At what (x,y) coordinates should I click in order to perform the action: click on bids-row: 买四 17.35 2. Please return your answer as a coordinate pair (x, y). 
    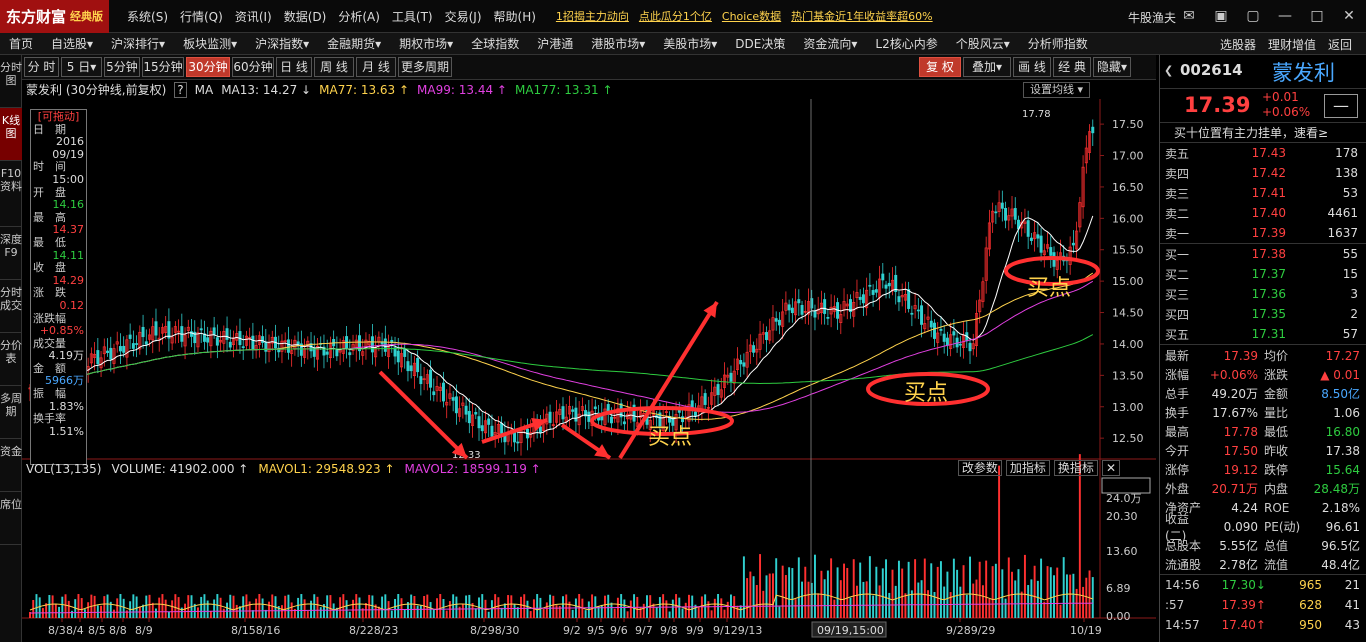
    Looking at the image, I should click on (1263, 314).